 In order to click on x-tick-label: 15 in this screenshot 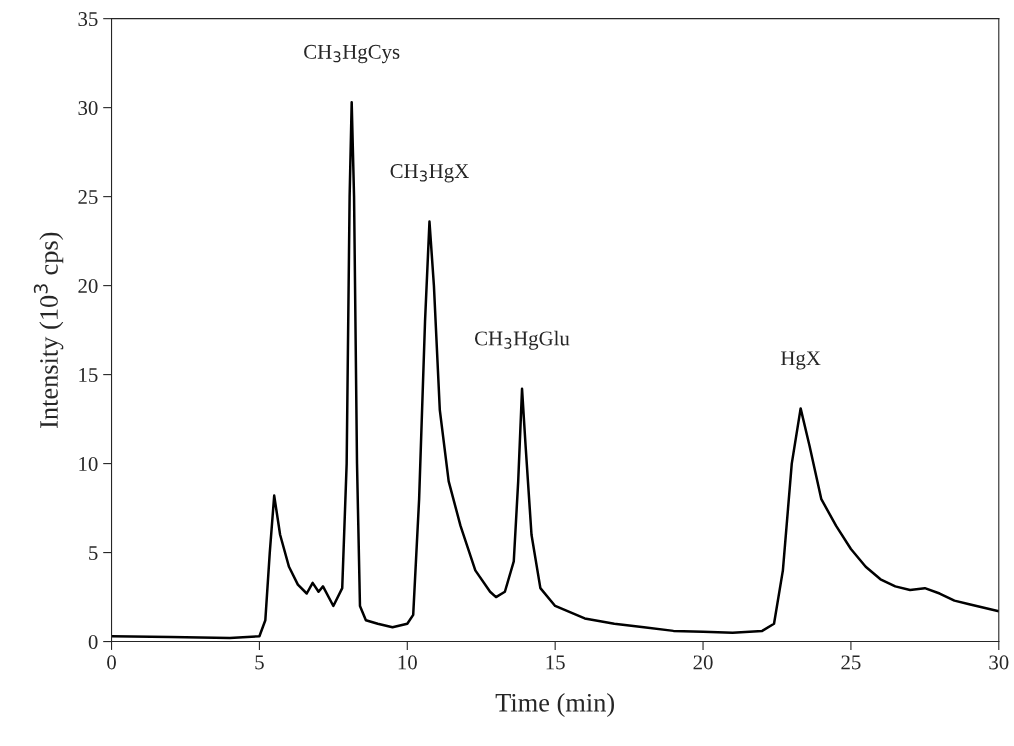, I will do `click(555, 662)`.